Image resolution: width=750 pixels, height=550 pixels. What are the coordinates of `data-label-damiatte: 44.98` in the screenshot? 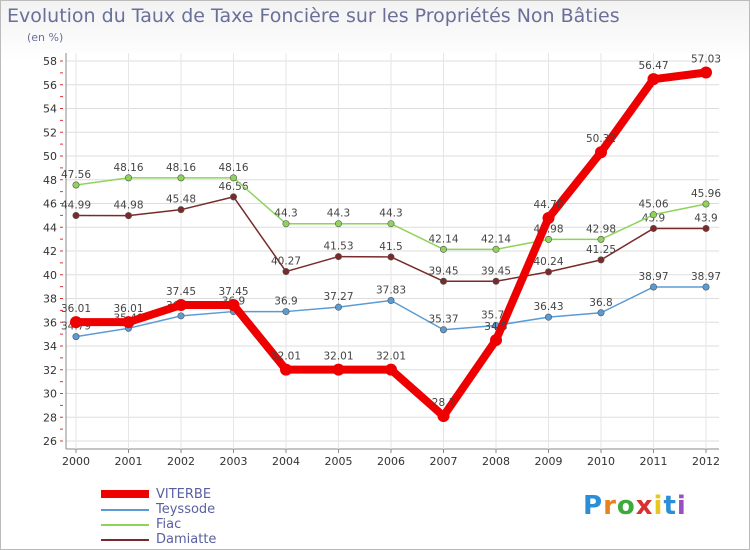 It's located at (128, 206).